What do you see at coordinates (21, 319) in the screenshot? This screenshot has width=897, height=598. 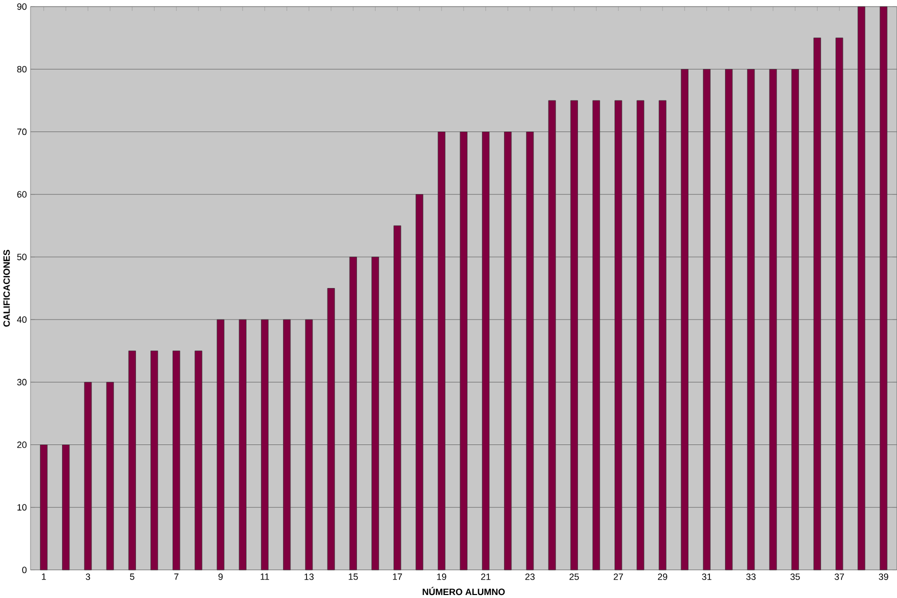 I see `y-tick-label: 40` at bounding box center [21, 319].